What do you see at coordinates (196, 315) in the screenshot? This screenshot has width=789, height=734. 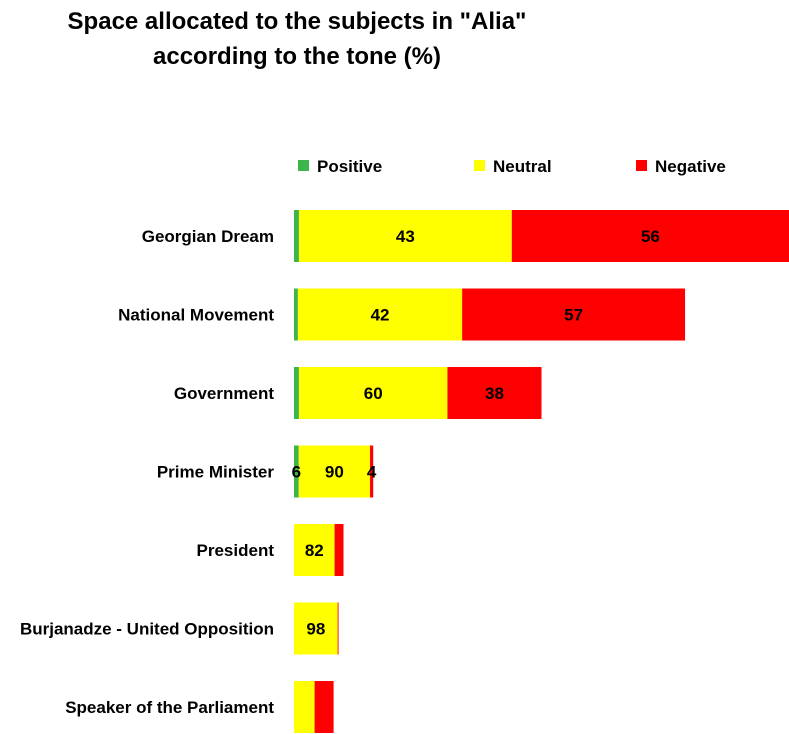 I see `category-label: National Movement` at bounding box center [196, 315].